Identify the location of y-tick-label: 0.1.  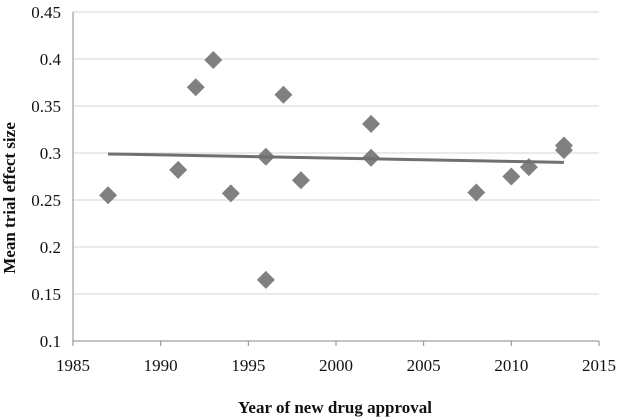
(50, 341).